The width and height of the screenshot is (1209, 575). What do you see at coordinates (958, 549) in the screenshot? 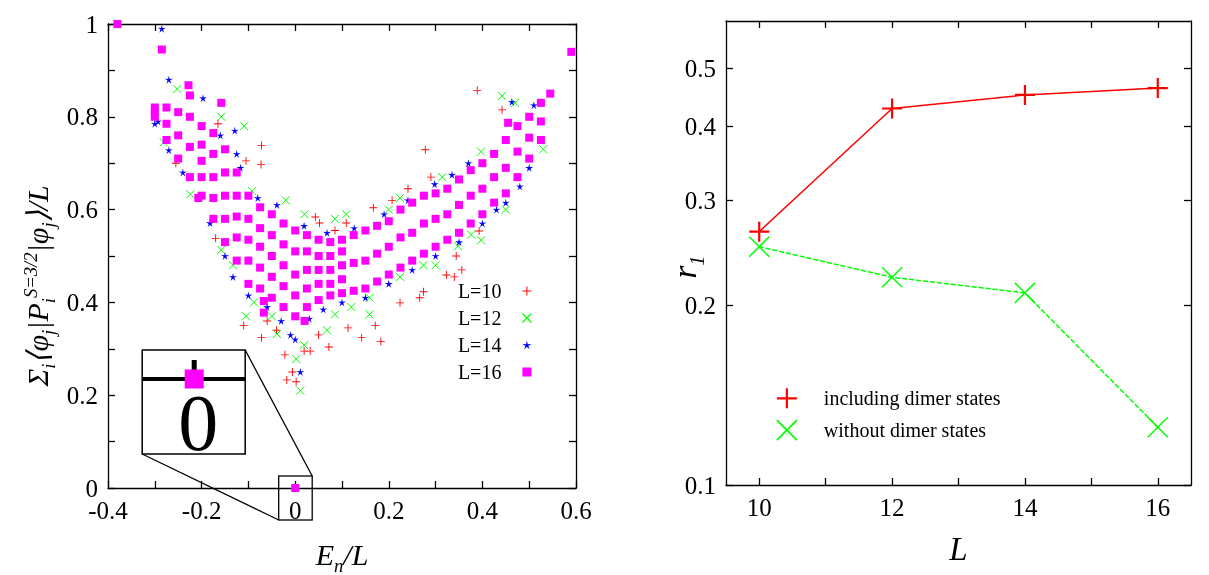
I see `x-axis-title: L` at bounding box center [958, 549].